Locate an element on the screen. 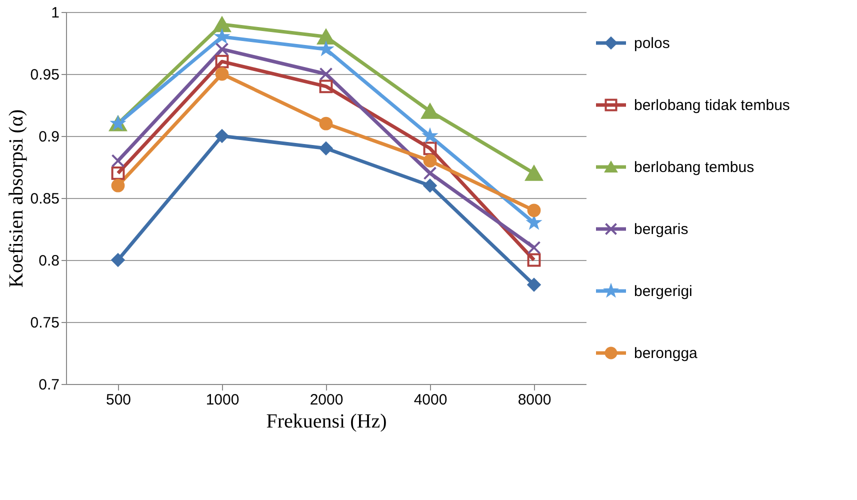 This screenshot has height=500, width=857. x-tick-label: 4000 is located at coordinates (431, 400).